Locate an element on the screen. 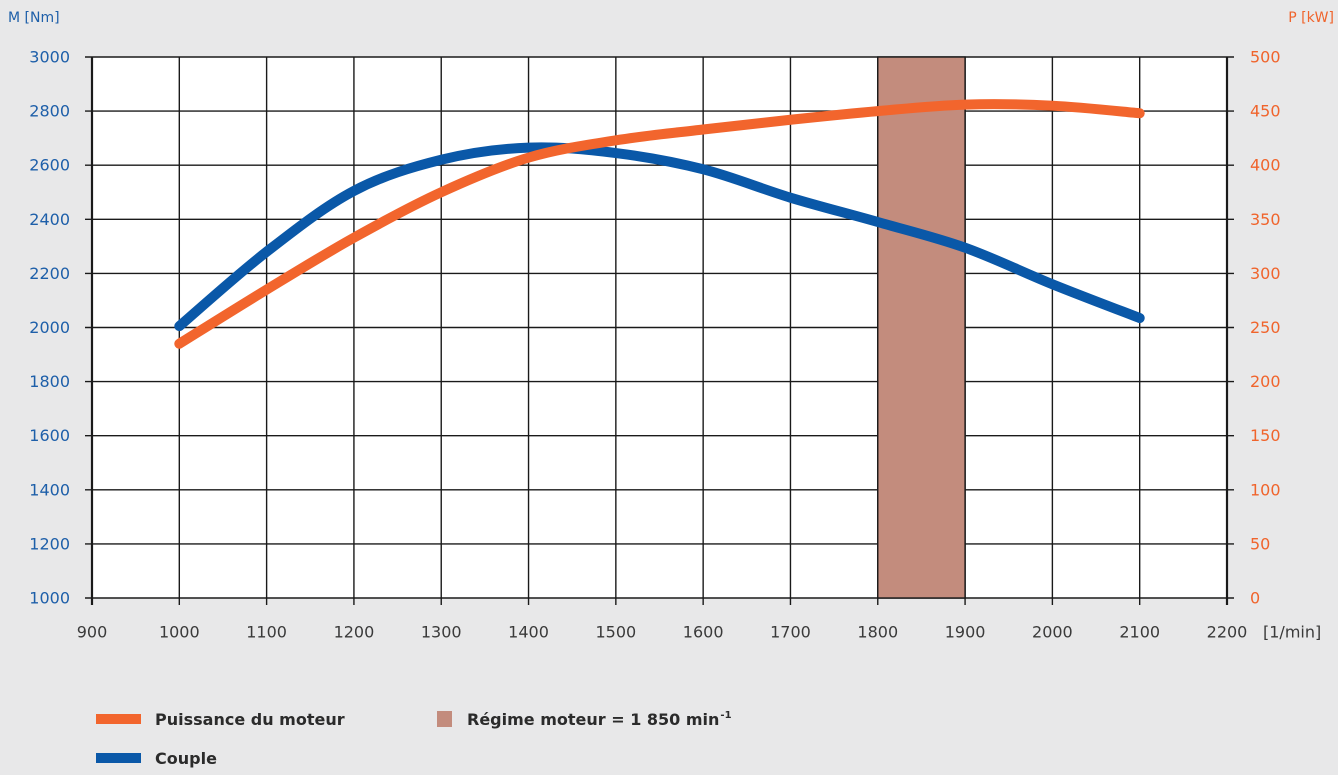 Image resolution: width=1338 pixels, height=775 pixels. y-tick-label: 2000 is located at coordinates (49, 327).